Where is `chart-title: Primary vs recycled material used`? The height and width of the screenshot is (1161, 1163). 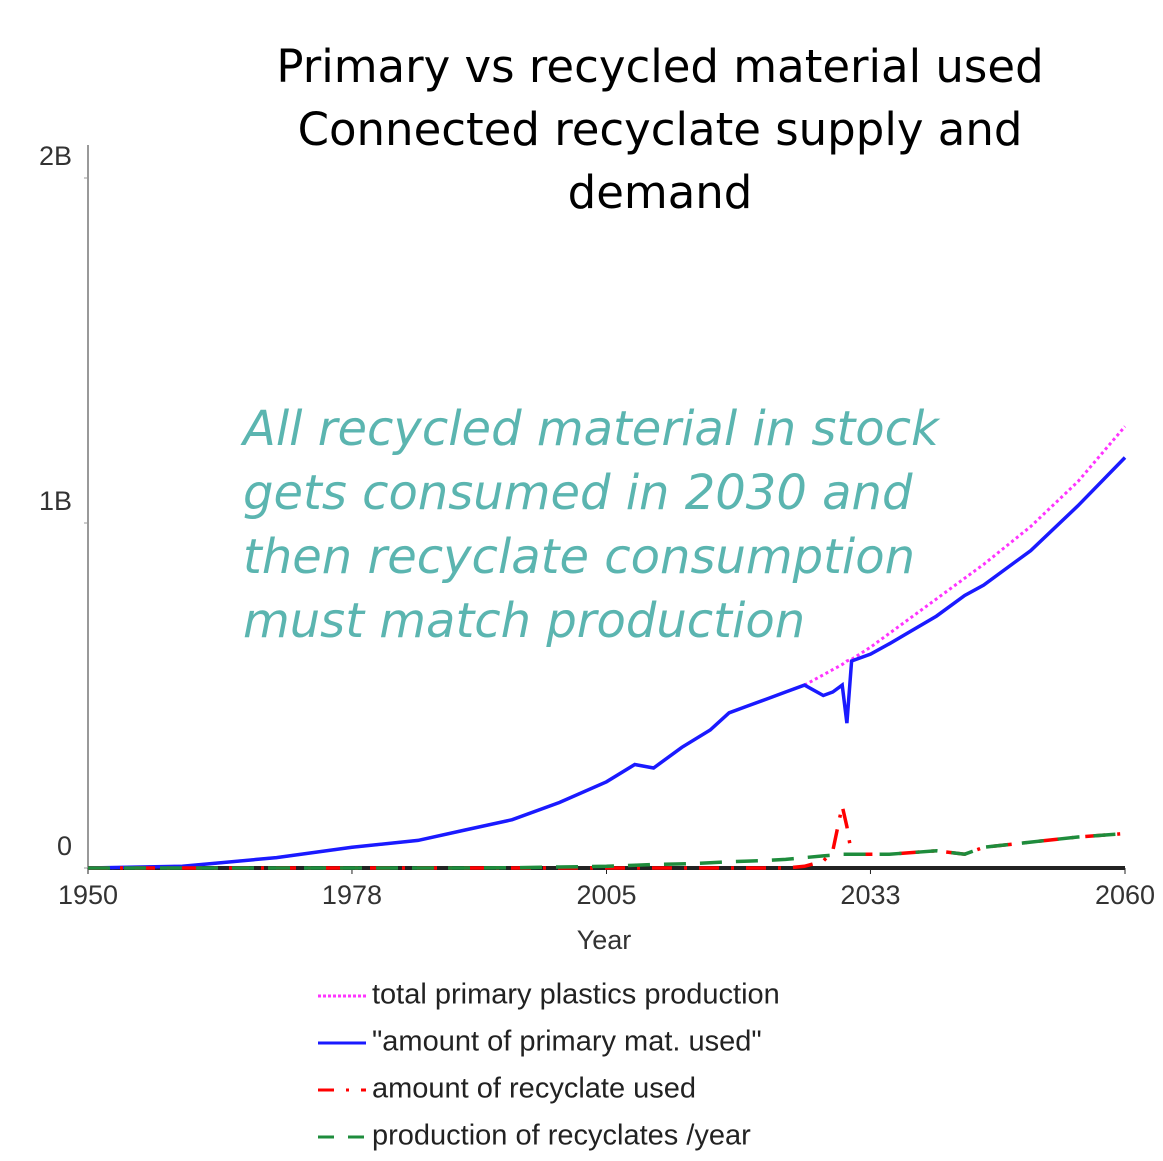
chart-title: Primary vs recycled material used is located at coordinates (659, 66).